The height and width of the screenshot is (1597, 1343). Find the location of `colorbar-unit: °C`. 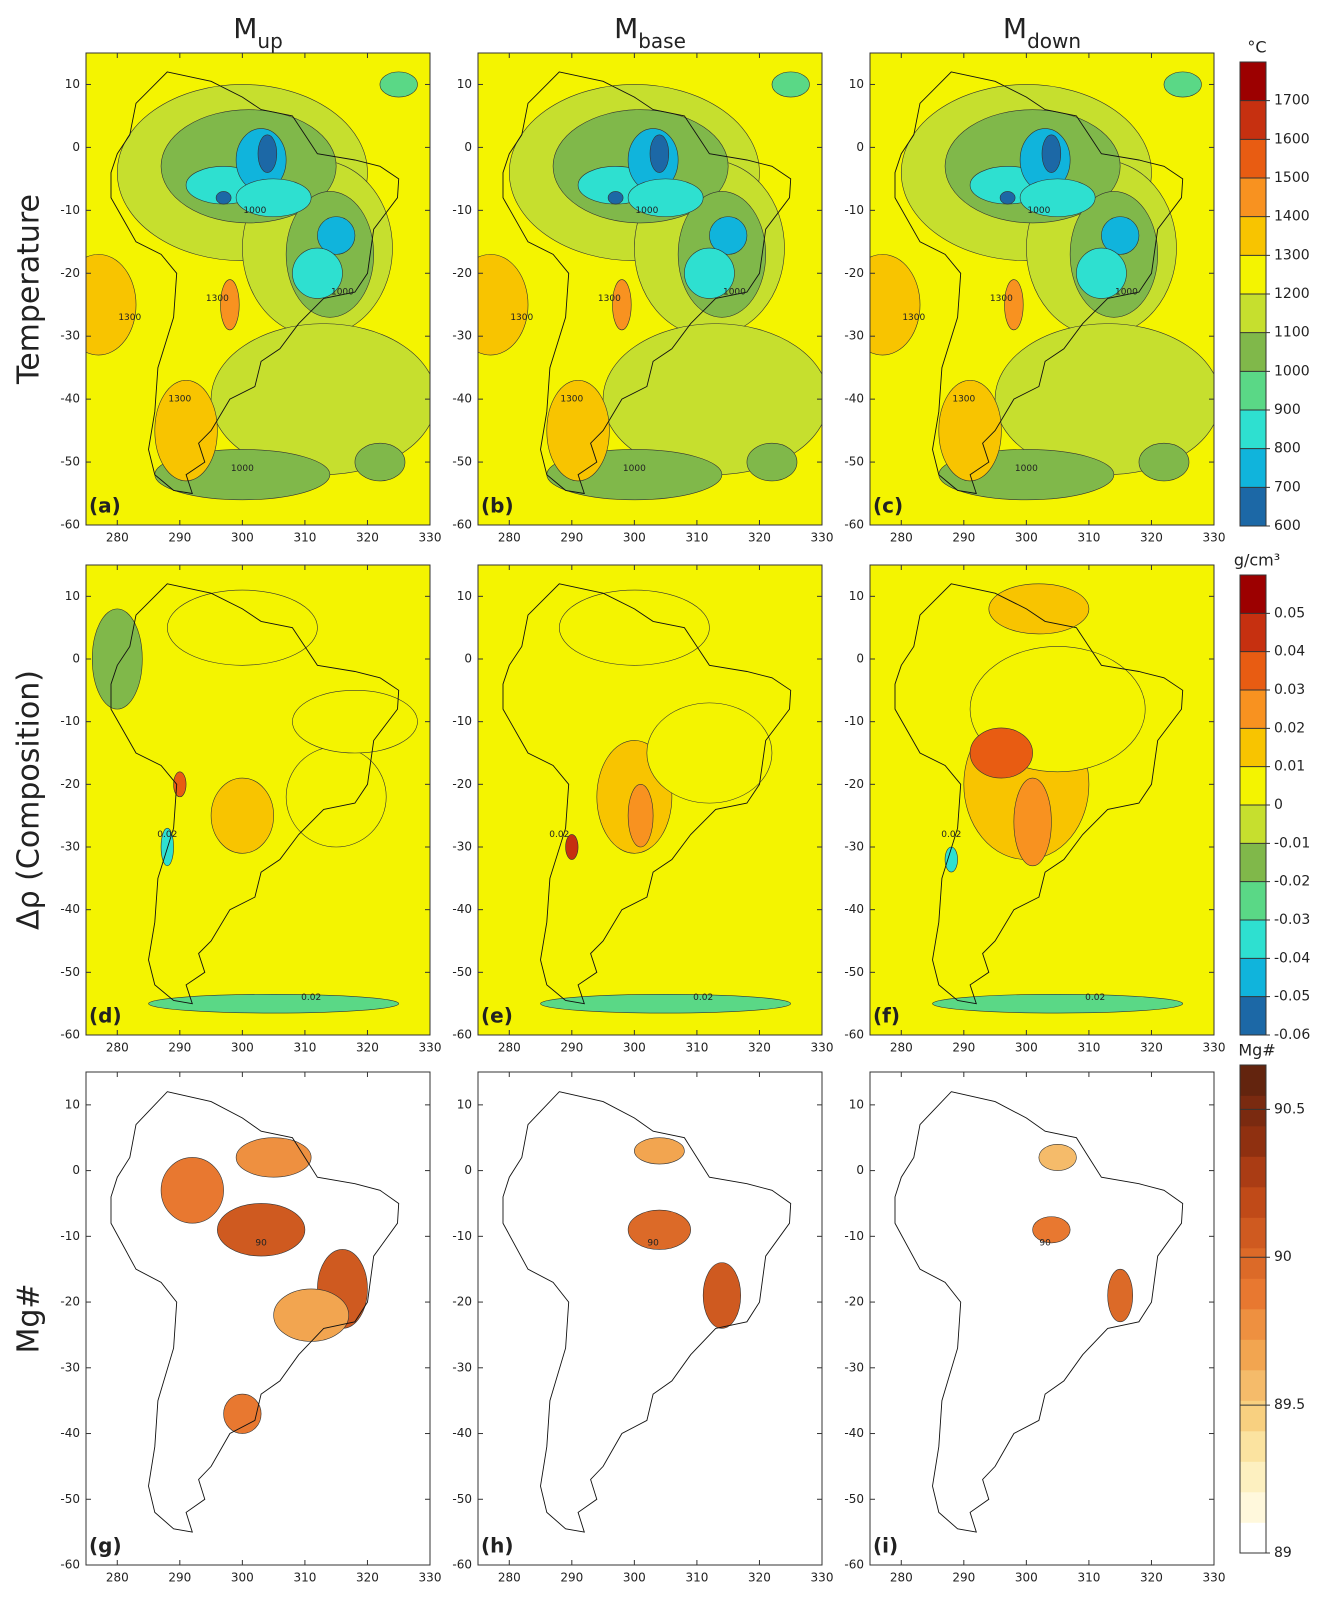

colorbar-unit: °C is located at coordinates (1256, 47).